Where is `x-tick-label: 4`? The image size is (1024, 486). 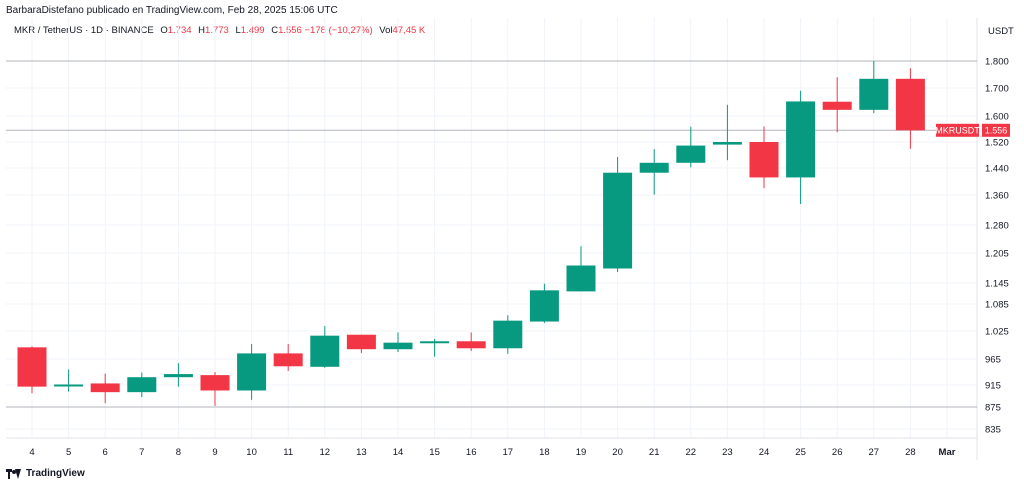
x-tick-label: 4 is located at coordinates (31, 452).